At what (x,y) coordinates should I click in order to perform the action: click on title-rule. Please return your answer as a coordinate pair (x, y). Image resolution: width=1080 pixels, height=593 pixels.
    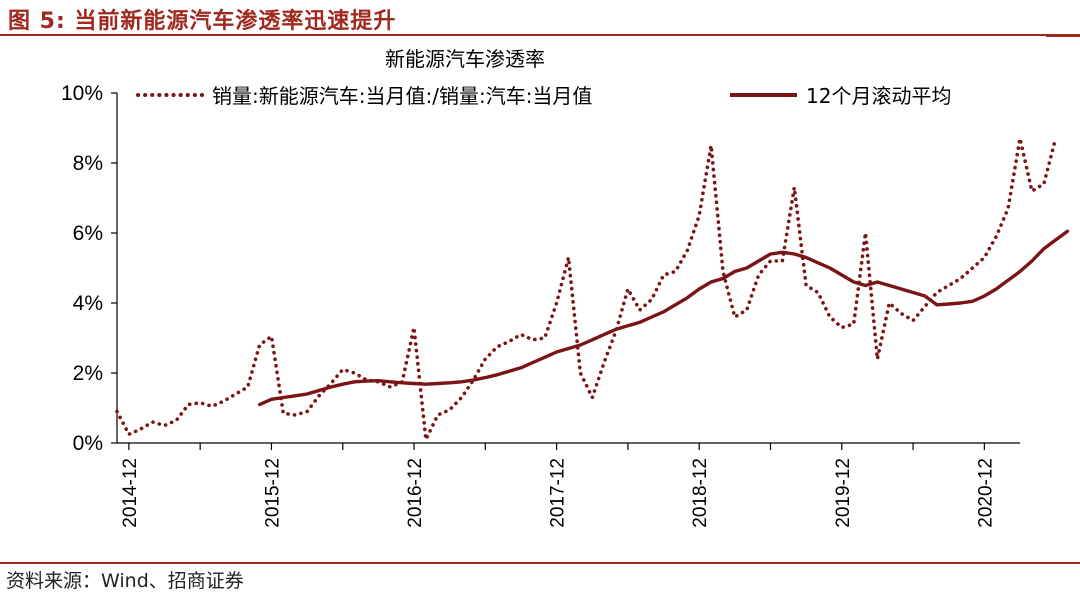
    Looking at the image, I should click on (540, 35).